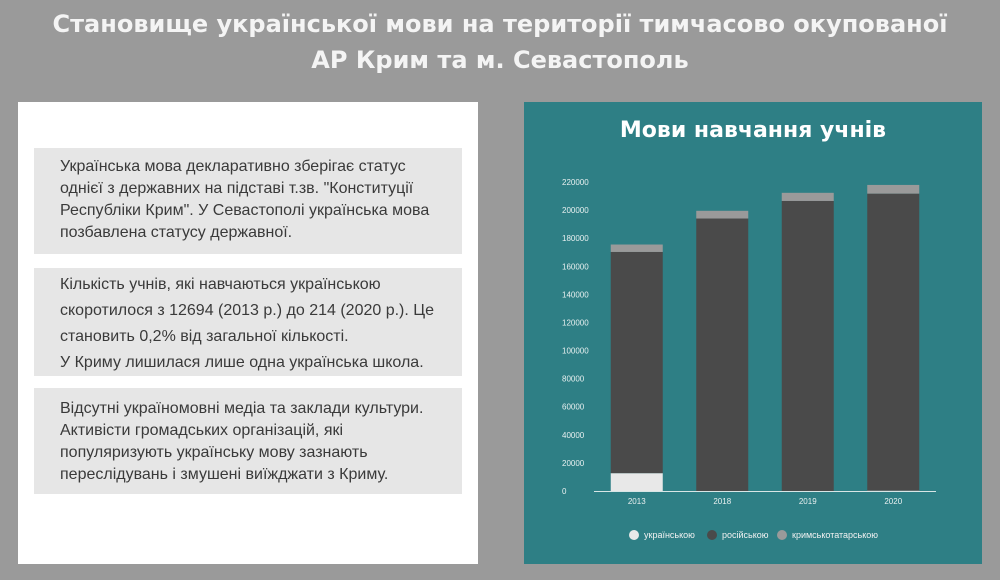  I want to click on y-tick-label: 120000, so click(575, 322).